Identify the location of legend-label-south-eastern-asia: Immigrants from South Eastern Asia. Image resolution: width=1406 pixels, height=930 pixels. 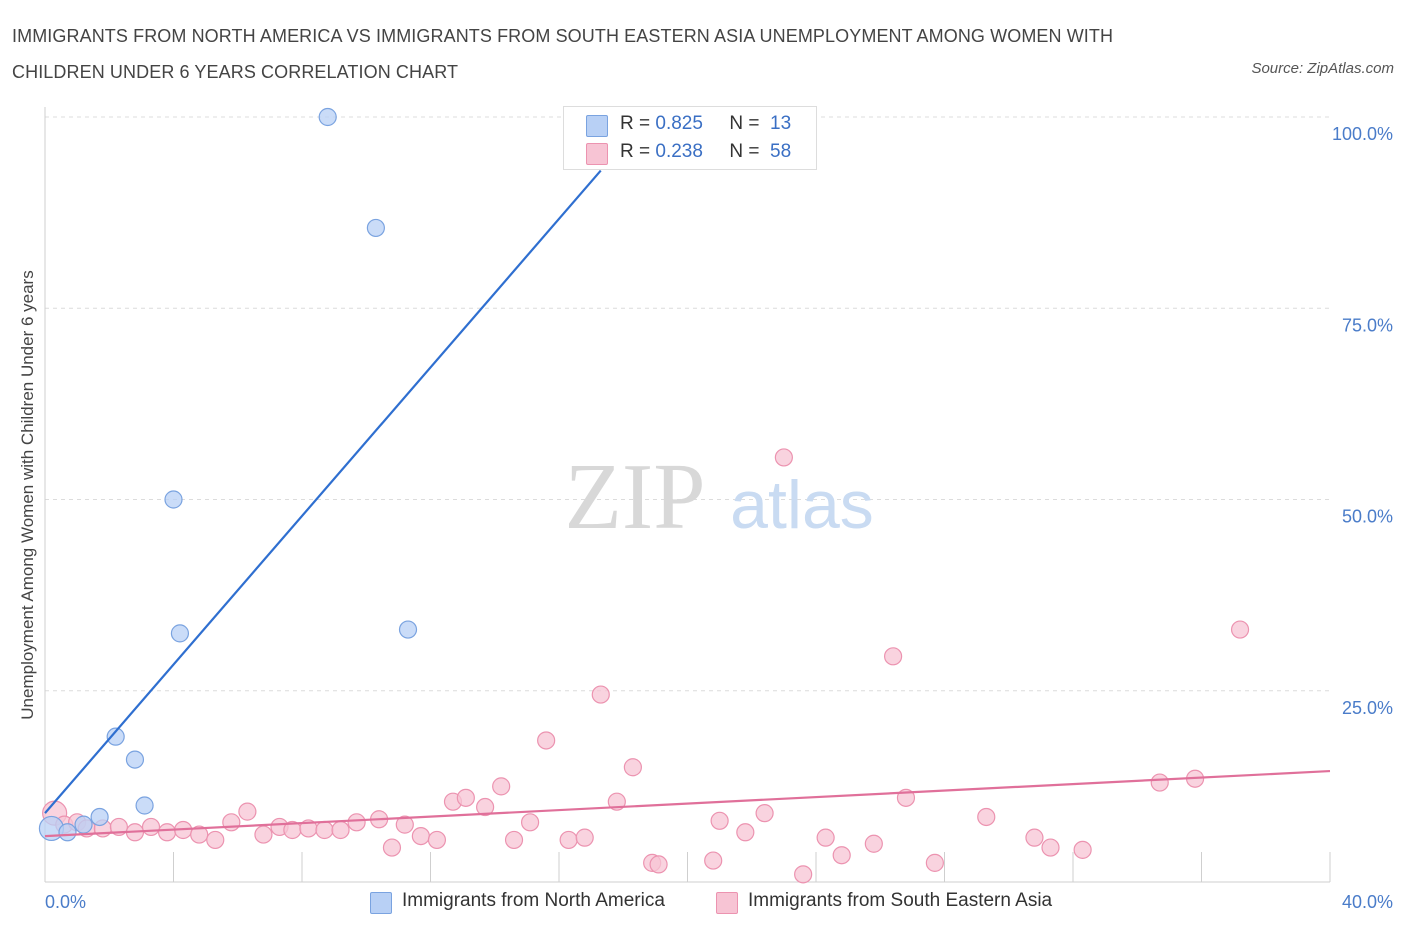
(900, 900).